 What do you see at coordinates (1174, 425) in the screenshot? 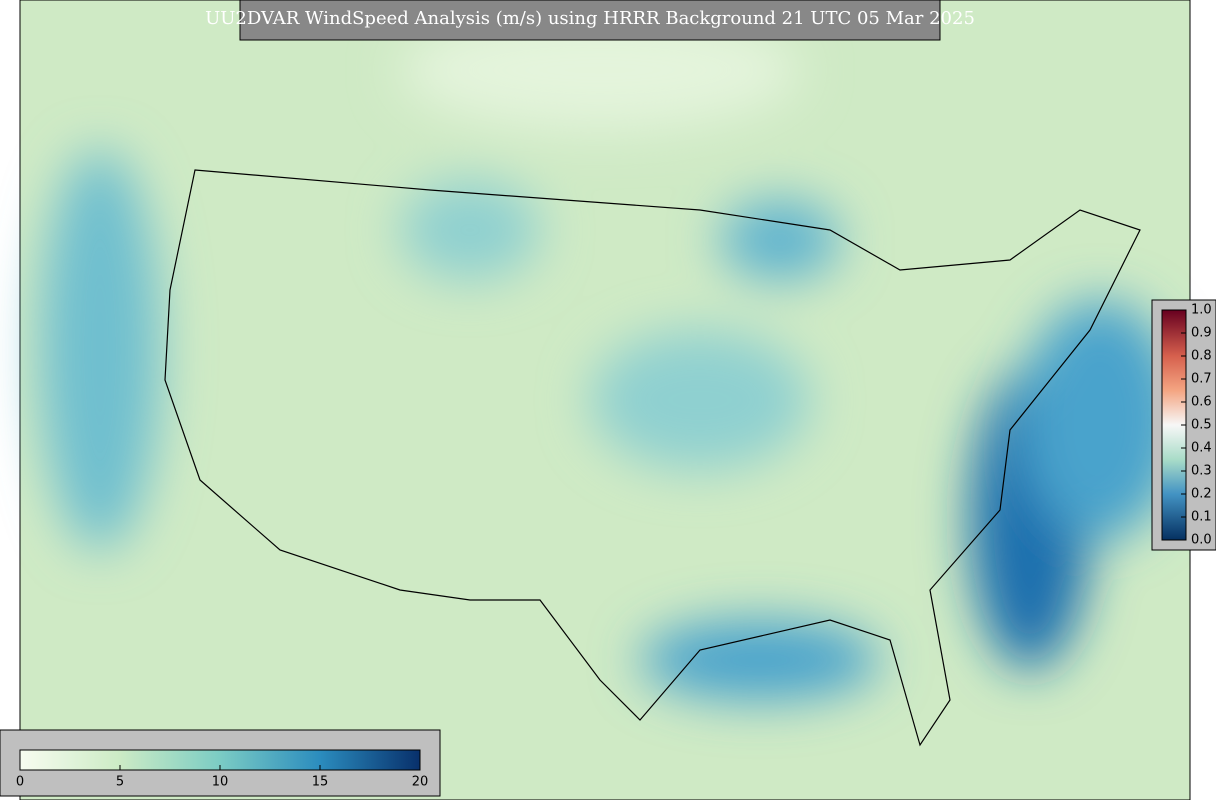
I see `colorbar-bar` at bounding box center [1174, 425].